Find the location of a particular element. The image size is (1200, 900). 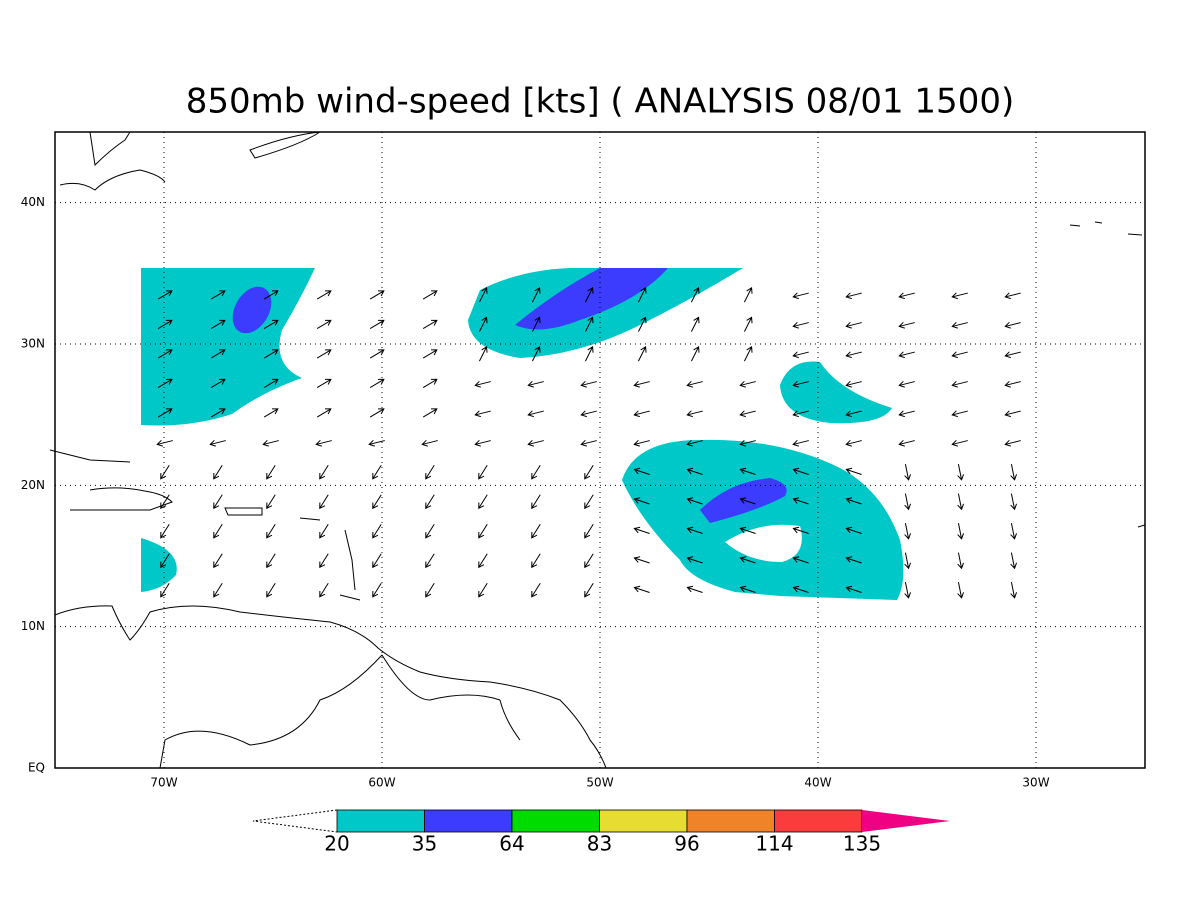

colorbar-label: 114 is located at coordinates (774, 844).